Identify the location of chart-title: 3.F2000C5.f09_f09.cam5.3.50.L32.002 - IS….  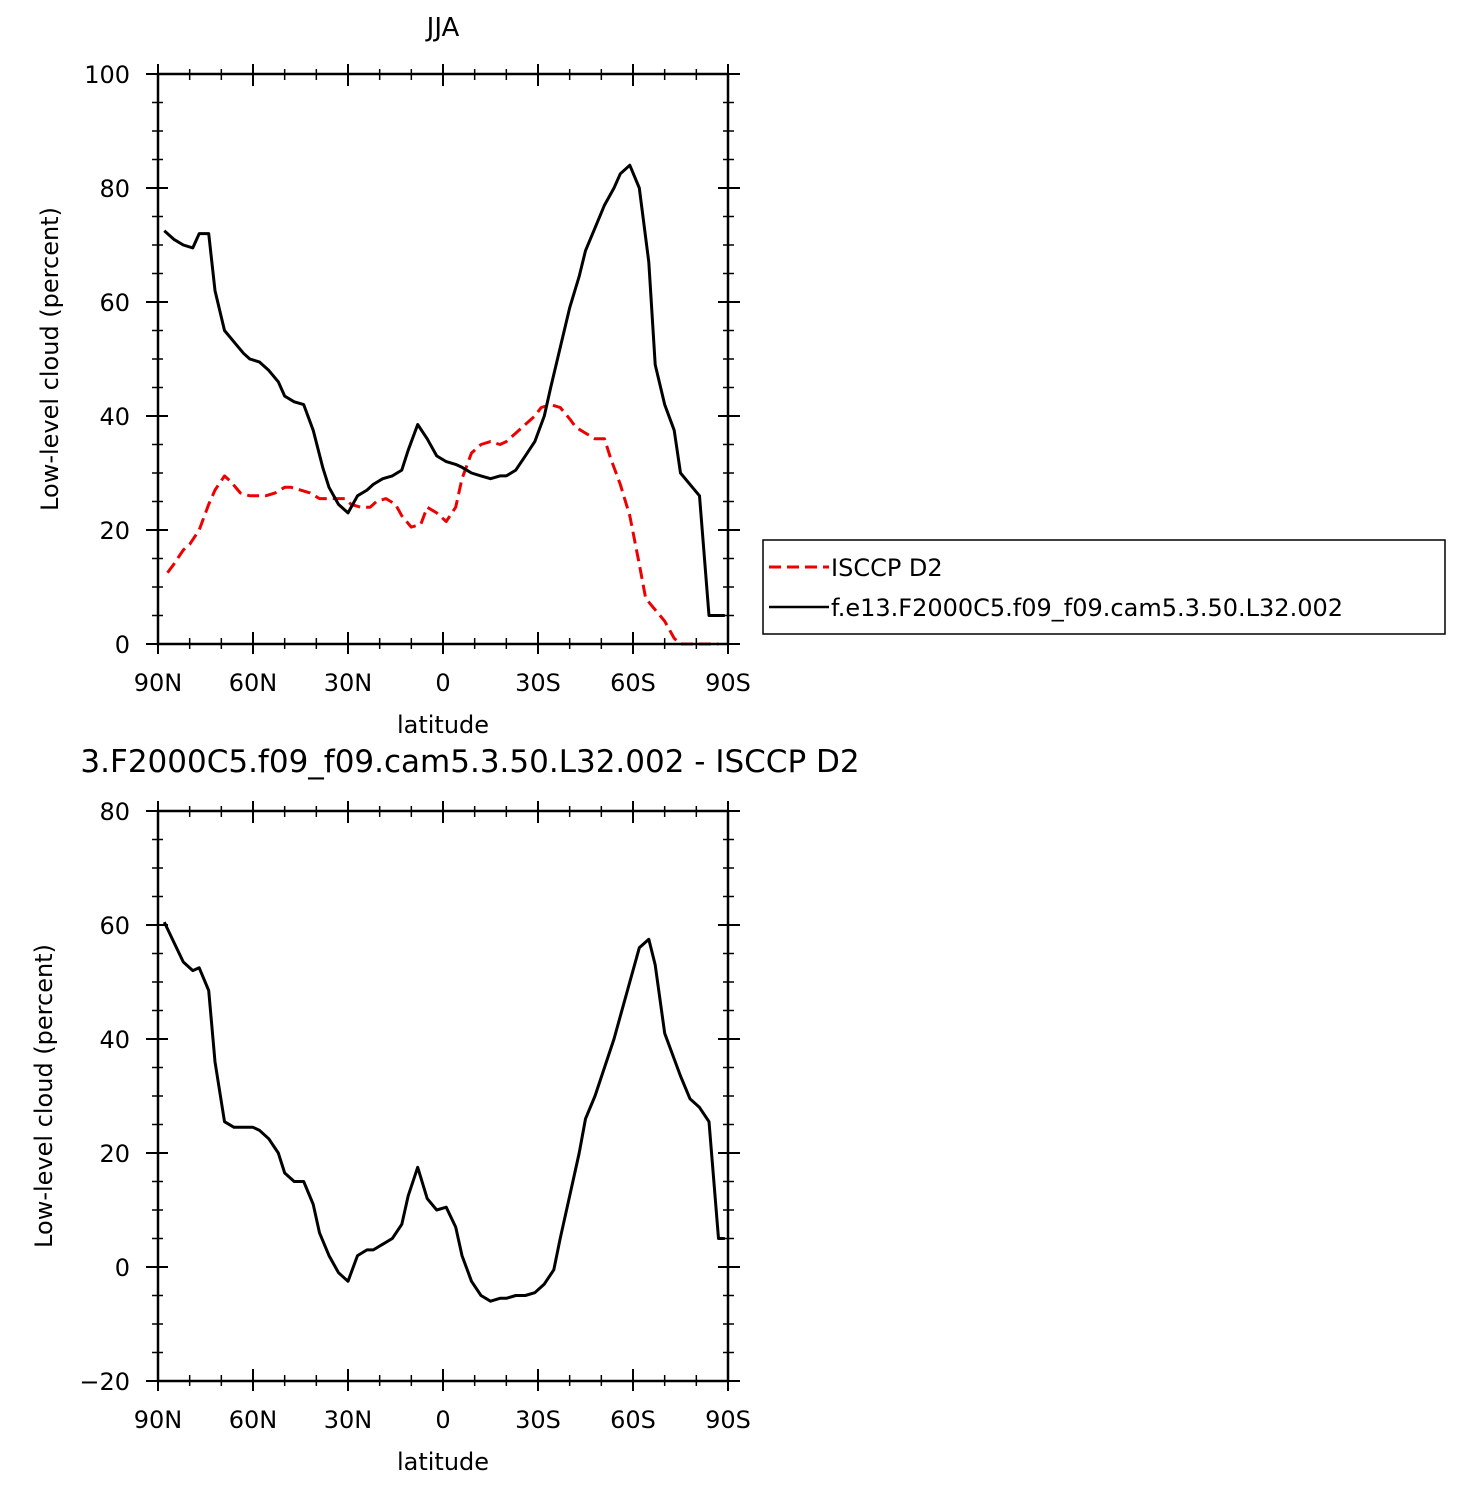
(469, 762).